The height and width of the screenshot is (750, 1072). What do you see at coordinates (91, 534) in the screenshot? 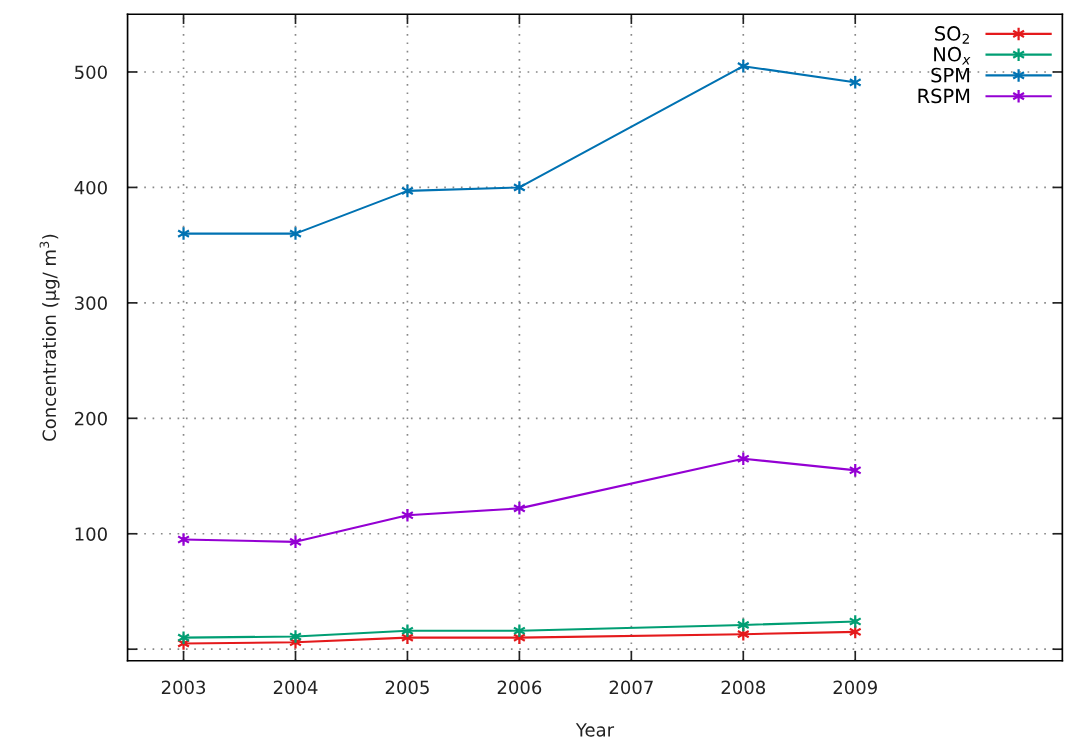
I see `y-tick-label: 100` at bounding box center [91, 534].